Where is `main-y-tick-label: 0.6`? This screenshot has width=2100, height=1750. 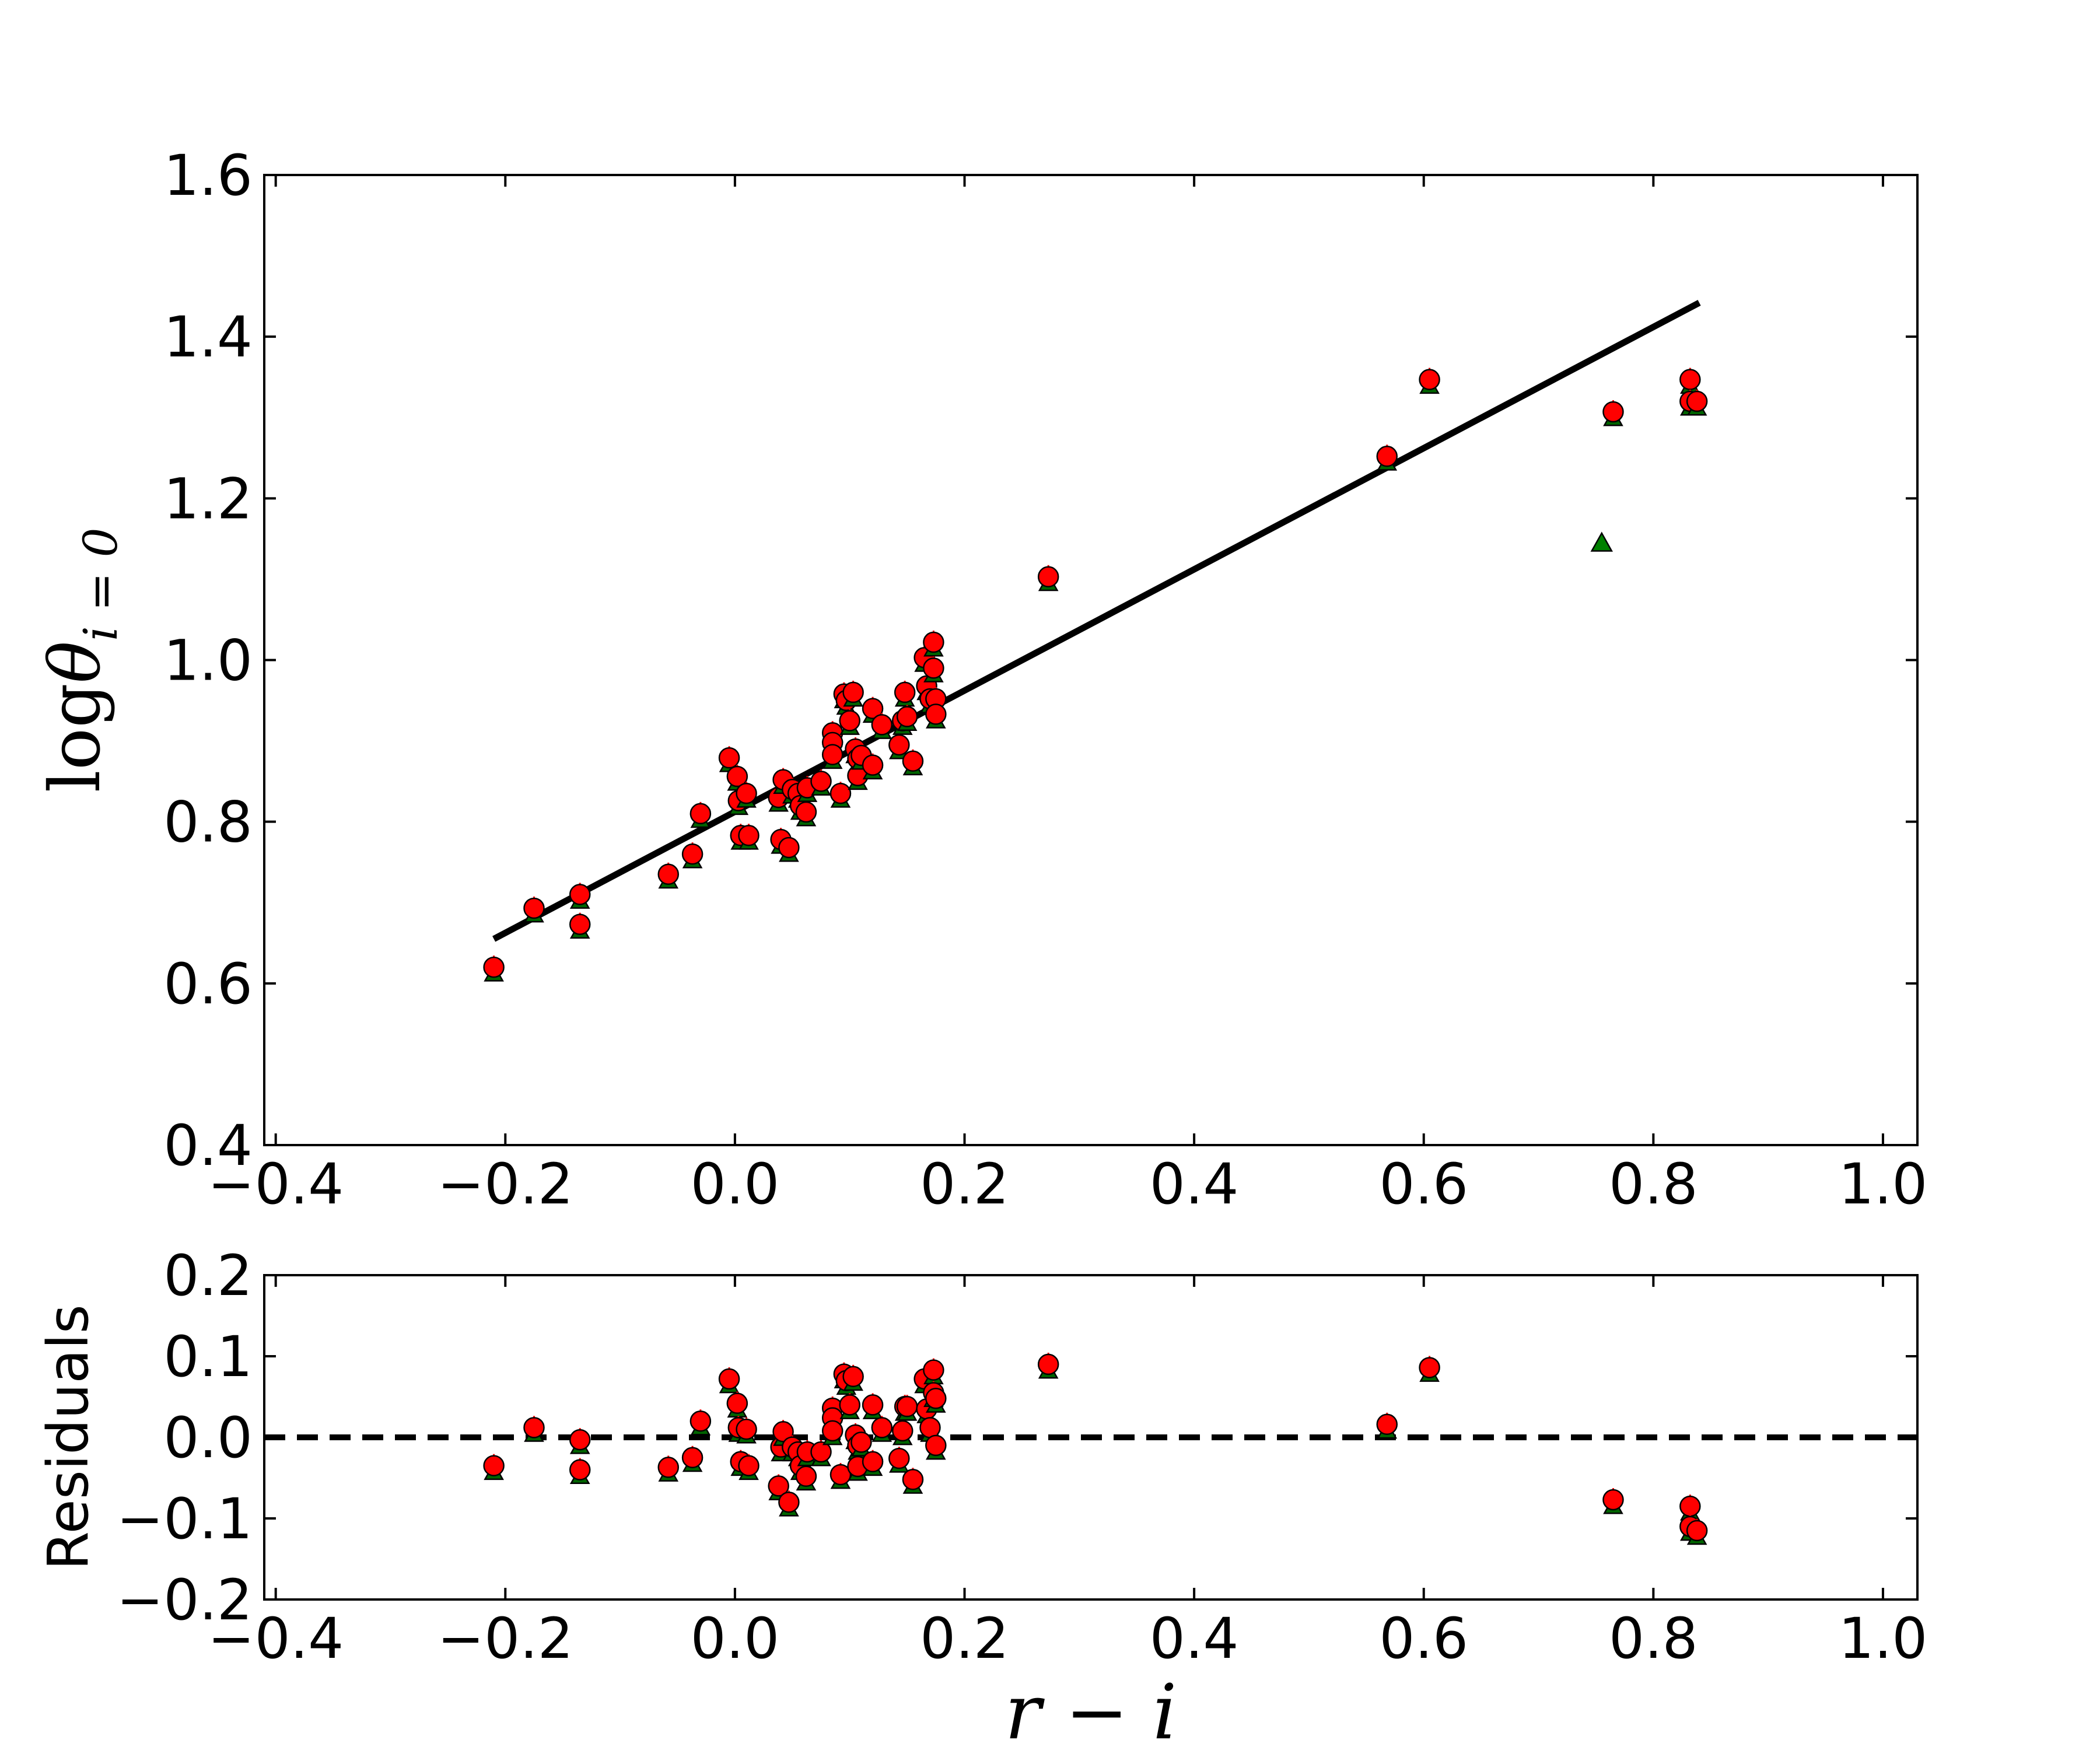
main-y-tick-label: 0.6 is located at coordinates (208, 984).